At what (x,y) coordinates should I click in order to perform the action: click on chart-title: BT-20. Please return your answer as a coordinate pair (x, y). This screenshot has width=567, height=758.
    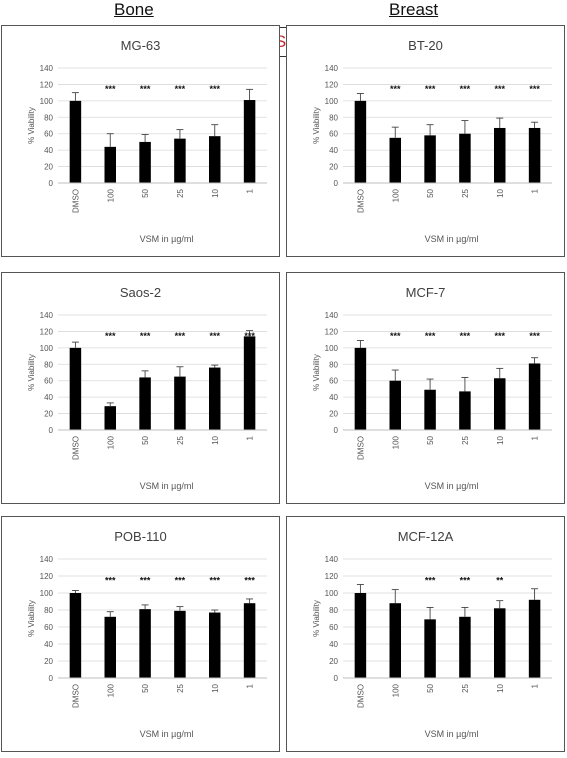
    Looking at the image, I should click on (425, 45).